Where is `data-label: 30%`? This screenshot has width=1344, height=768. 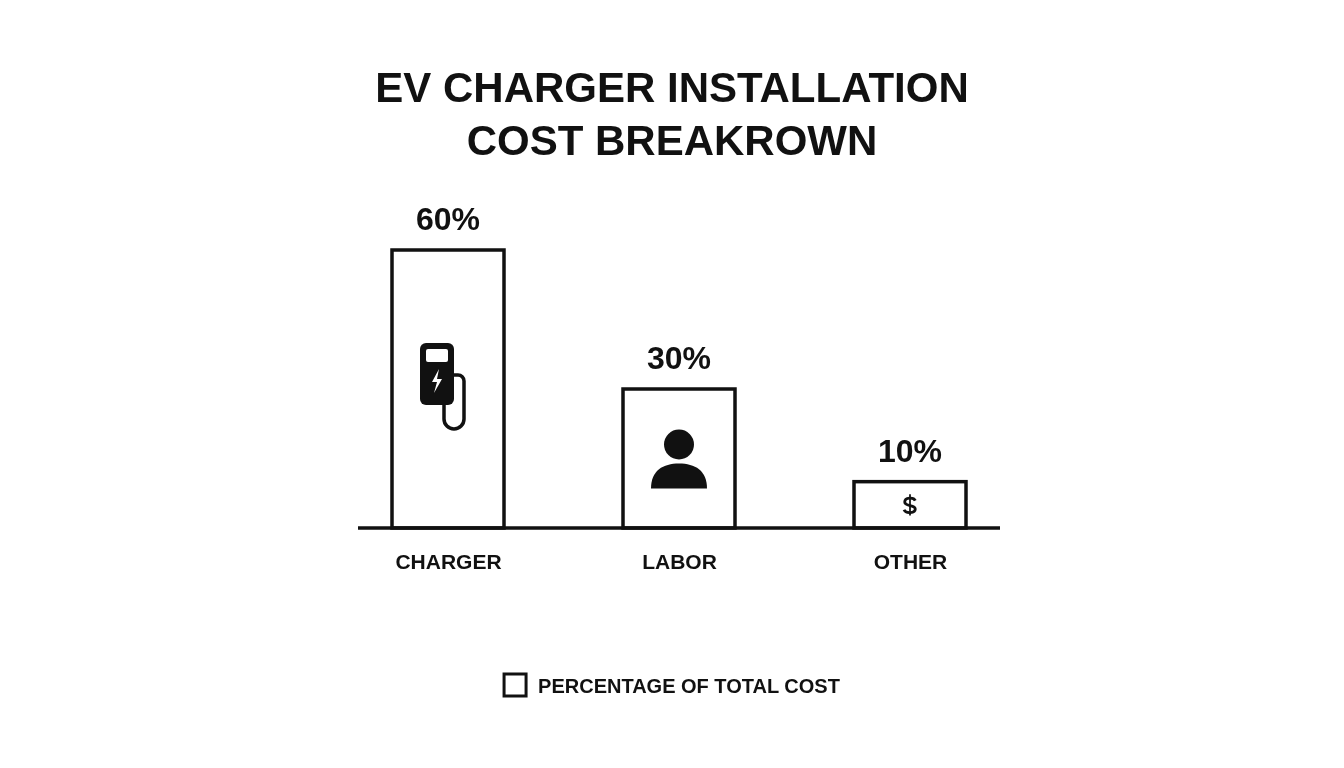 data-label: 30% is located at coordinates (679, 358).